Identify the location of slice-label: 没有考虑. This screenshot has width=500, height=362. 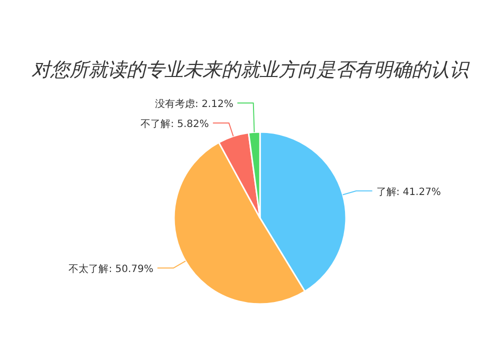
(175, 104).